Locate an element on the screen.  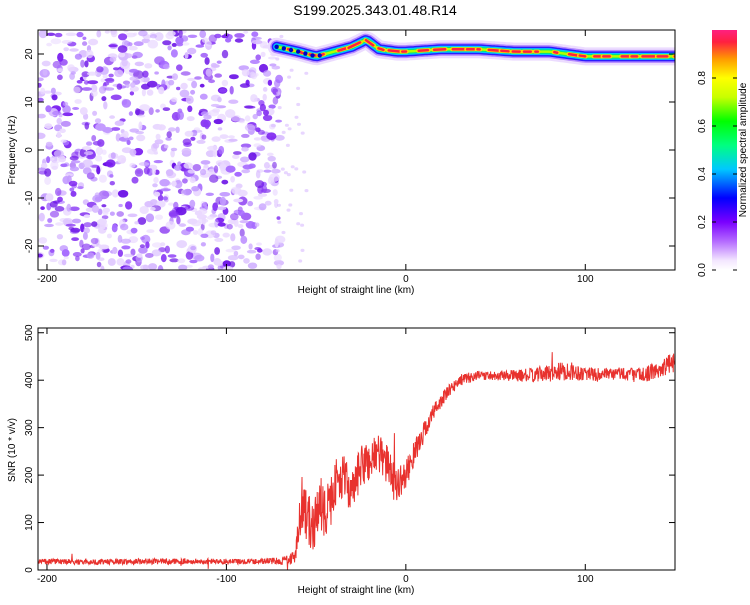
snr-y-ticklabel: 500 is located at coordinates (29, 332).